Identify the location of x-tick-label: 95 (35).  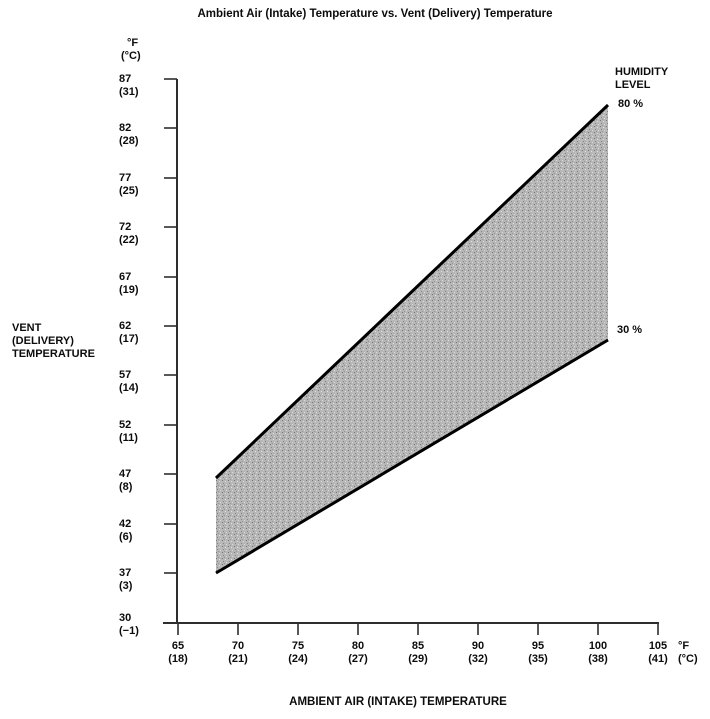
(538, 652).